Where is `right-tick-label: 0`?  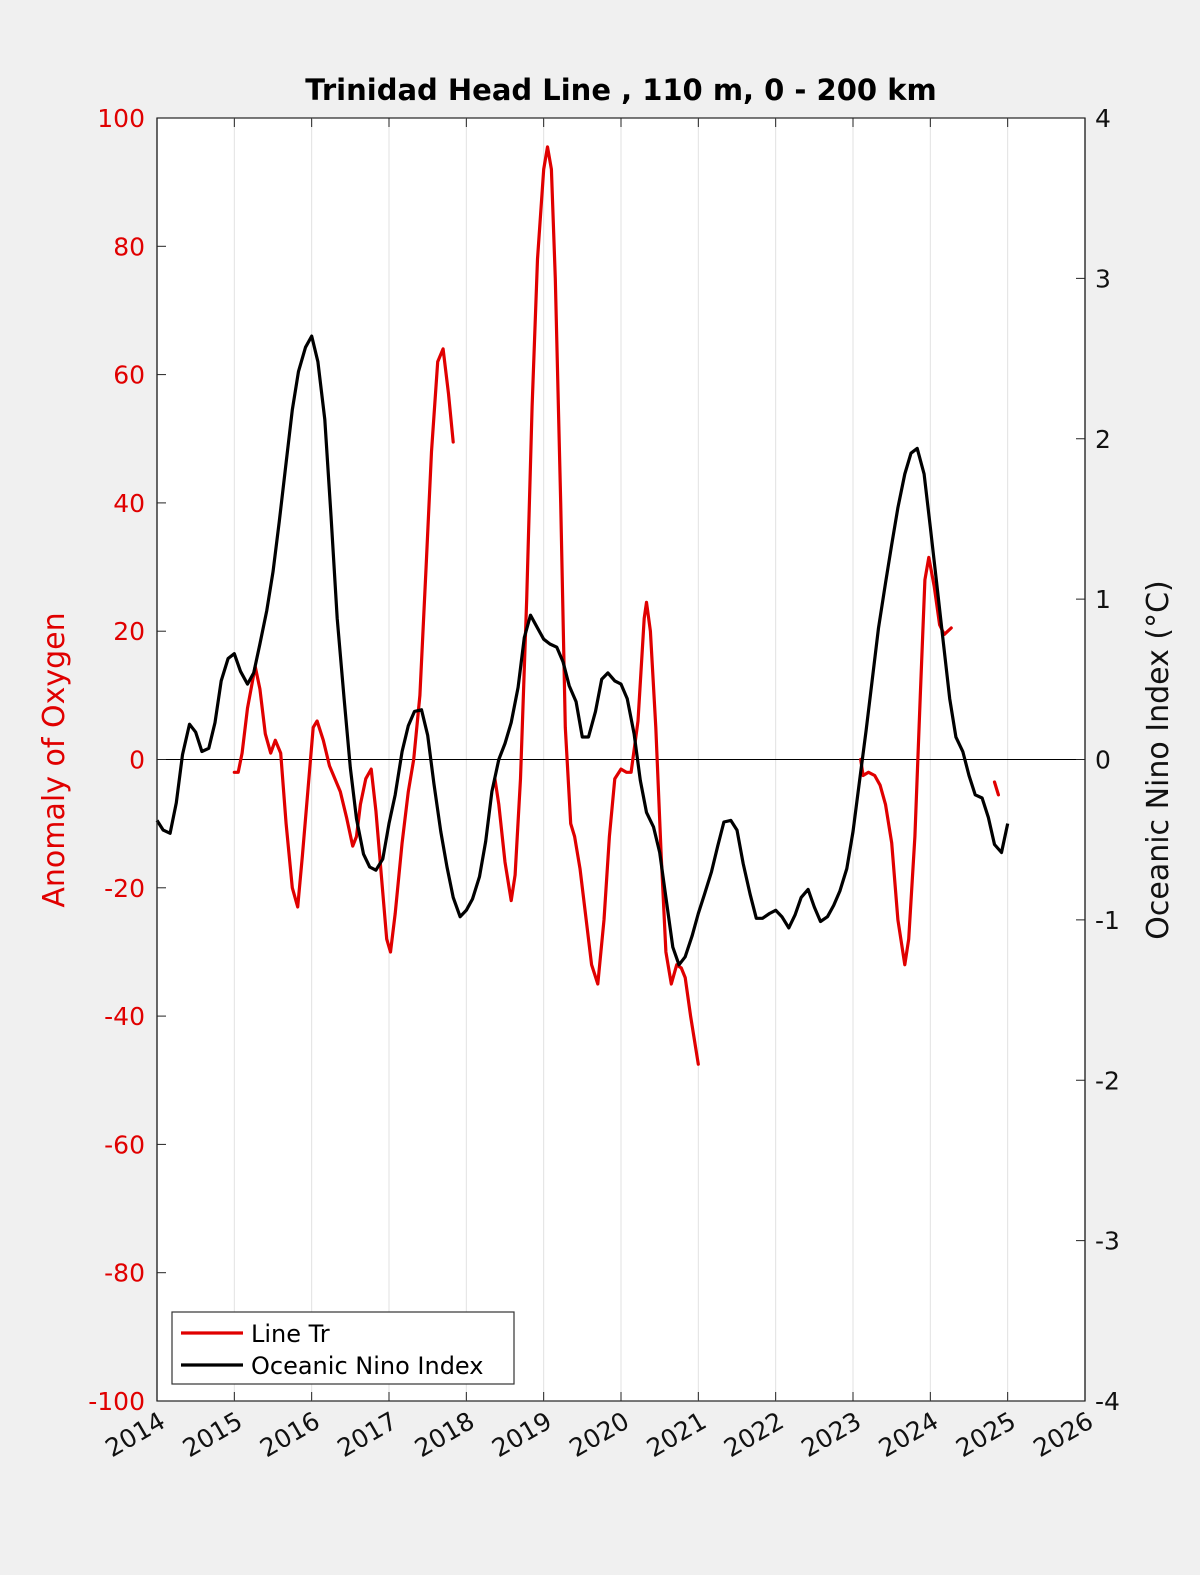 right-tick-label: 0 is located at coordinates (1103, 760).